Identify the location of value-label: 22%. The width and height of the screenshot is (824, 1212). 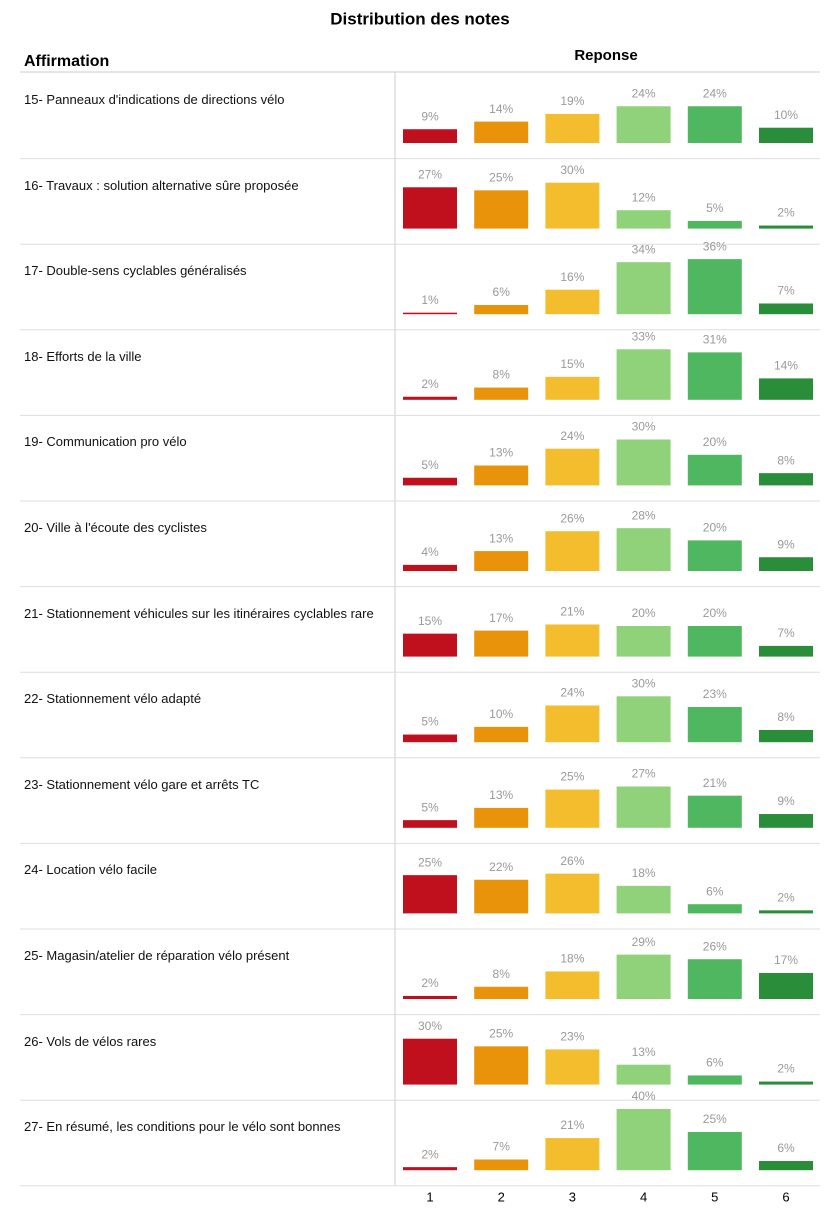
(501, 867).